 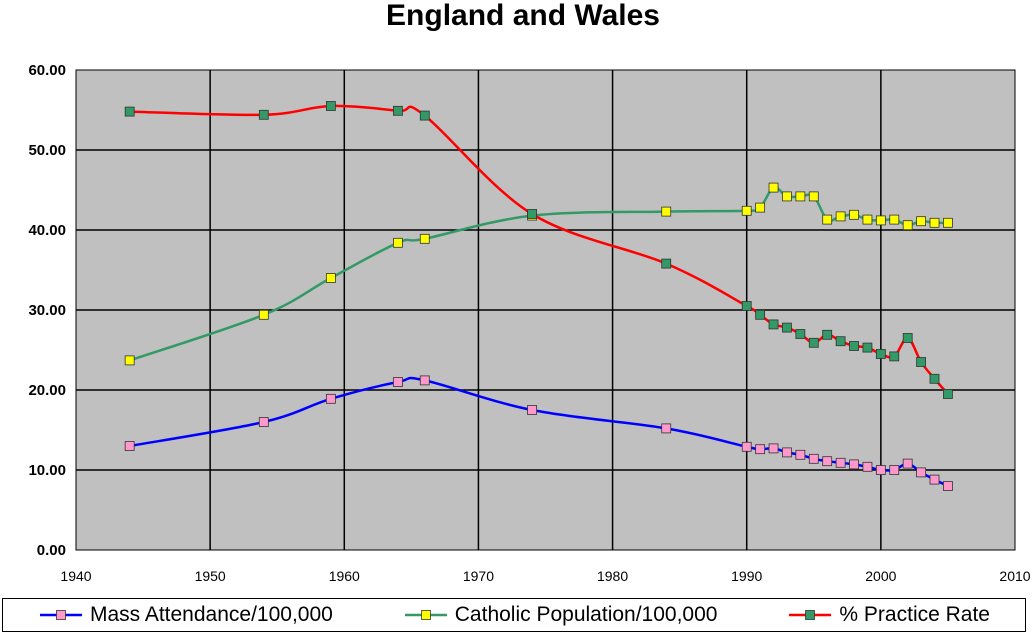 What do you see at coordinates (545, 576) in the screenshot?
I see `x-axis-ticks: 1940 1950 1960 1970 1980 1990 2000 2010` at bounding box center [545, 576].